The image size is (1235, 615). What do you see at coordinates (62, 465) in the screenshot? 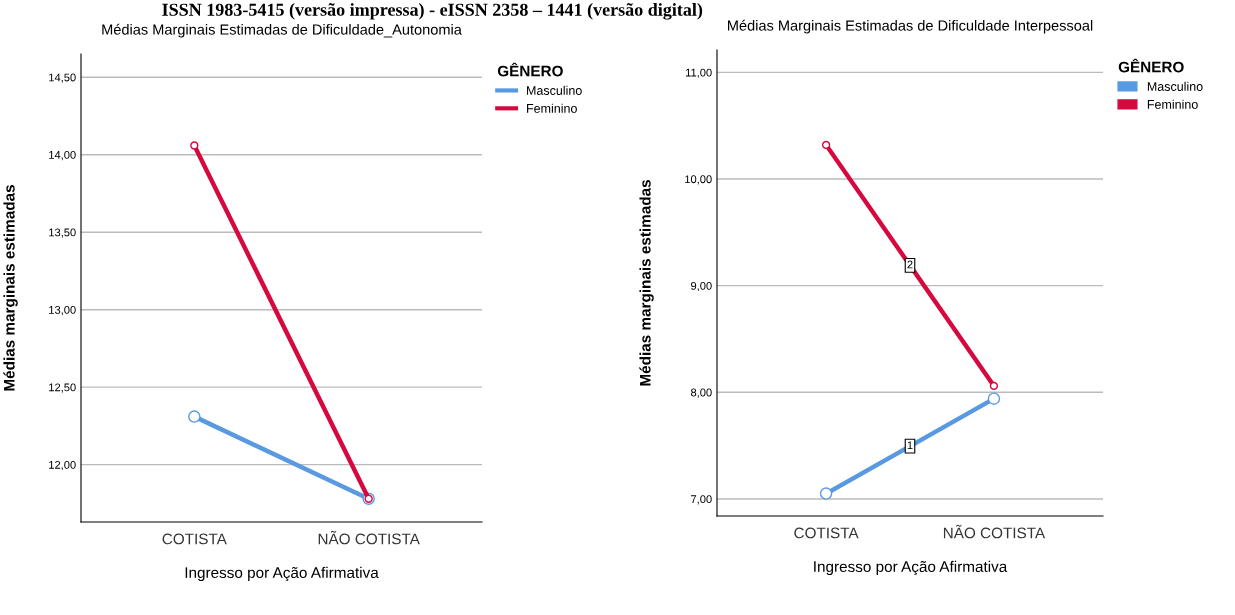
I see `y-tick-label: 12,00` at bounding box center [62, 465].